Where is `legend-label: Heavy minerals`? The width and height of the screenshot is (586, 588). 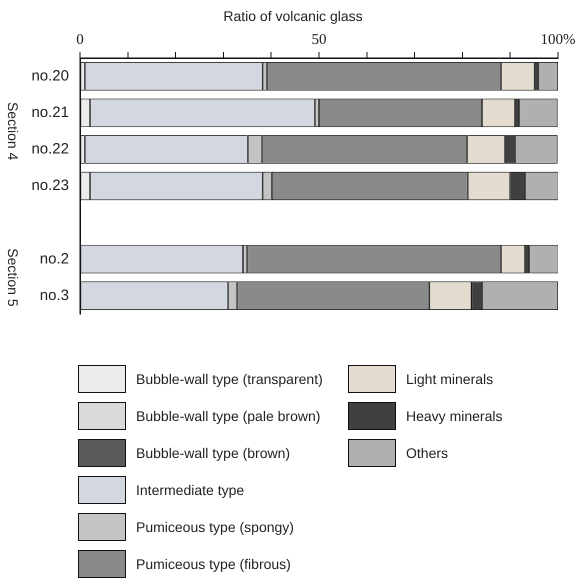
legend-label: Heavy minerals is located at coordinates (454, 416).